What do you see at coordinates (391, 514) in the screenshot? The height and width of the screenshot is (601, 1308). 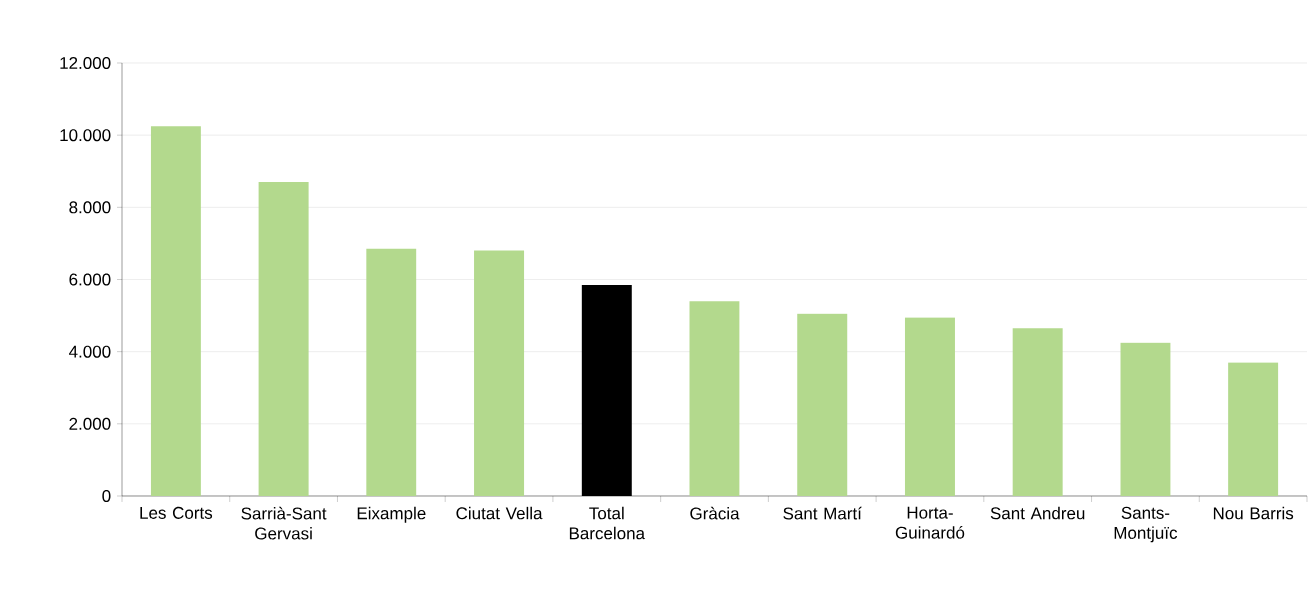 I see `x-tick-label: Eixample` at bounding box center [391, 514].